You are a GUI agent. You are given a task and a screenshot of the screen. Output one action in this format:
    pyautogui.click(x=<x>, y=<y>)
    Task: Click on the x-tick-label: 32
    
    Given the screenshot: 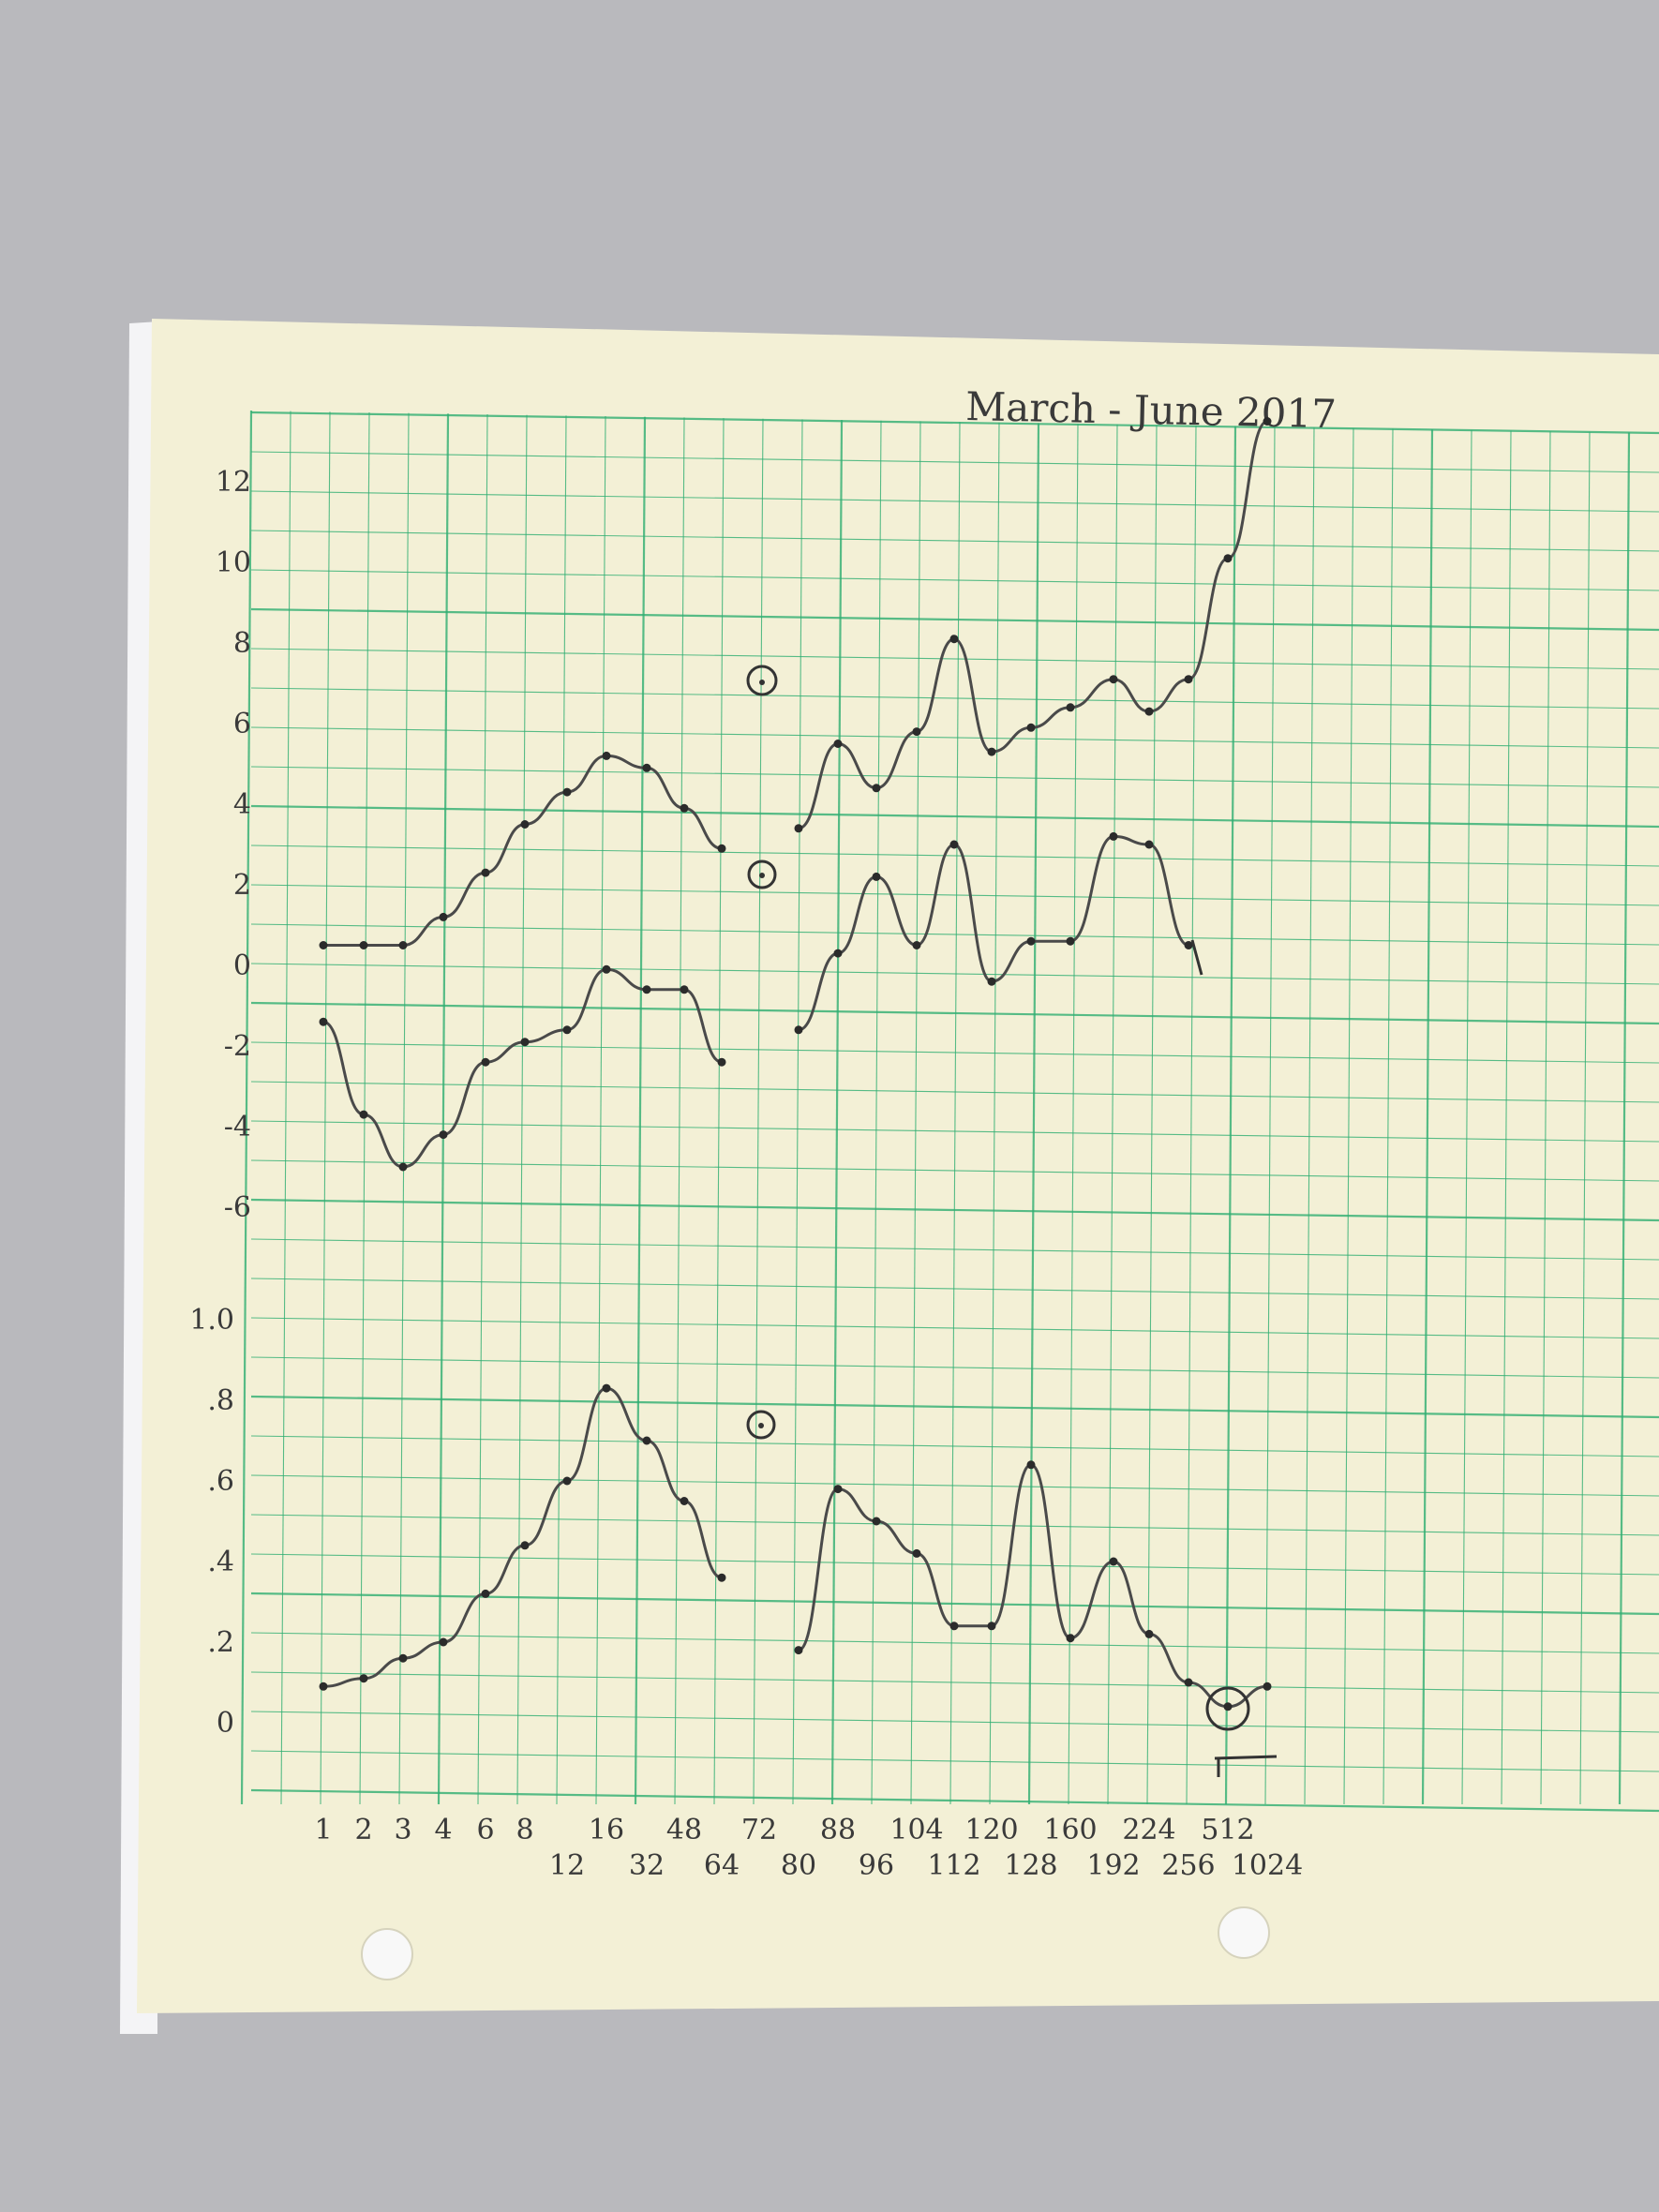 What is the action you would take?
    pyautogui.click(x=647, y=1865)
    